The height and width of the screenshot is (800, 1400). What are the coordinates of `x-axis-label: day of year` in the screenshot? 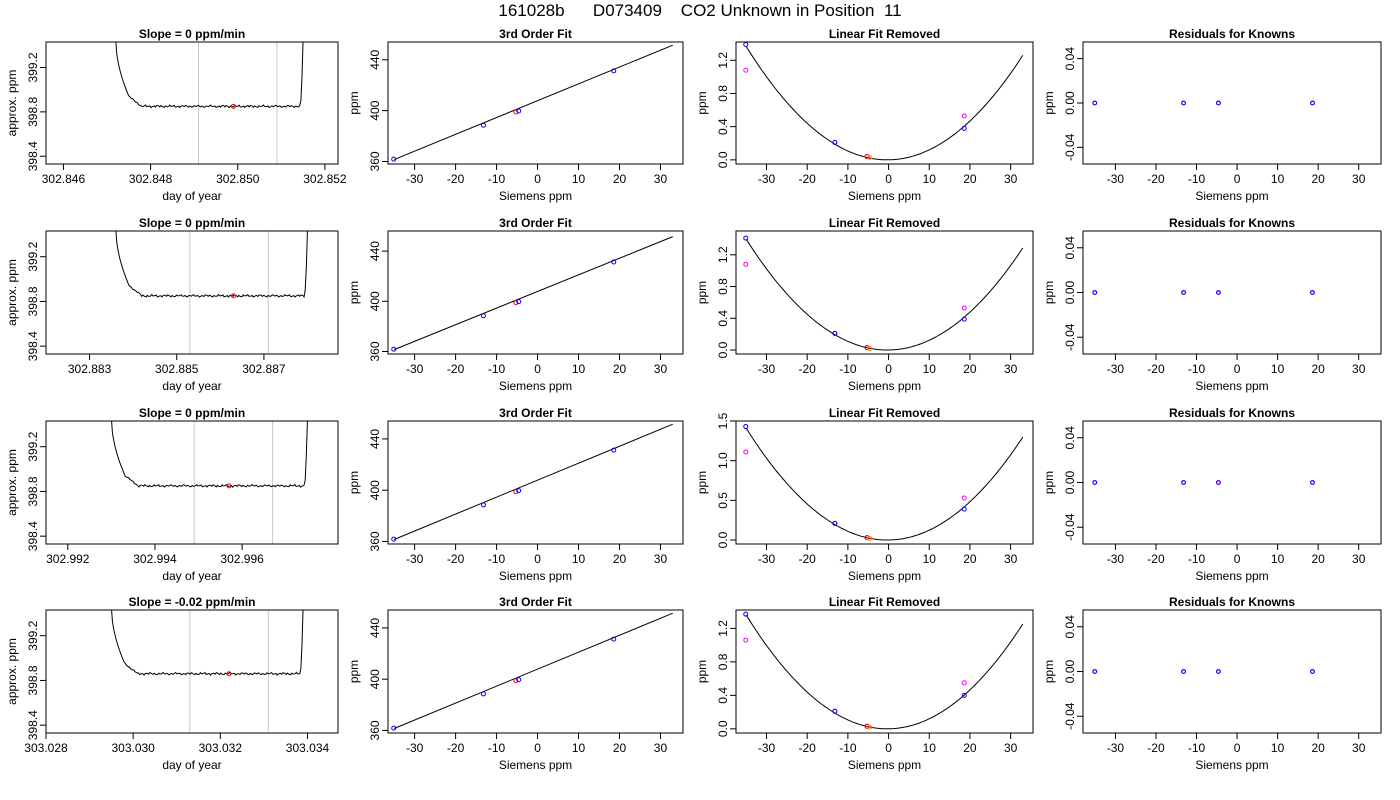 It's located at (191, 196).